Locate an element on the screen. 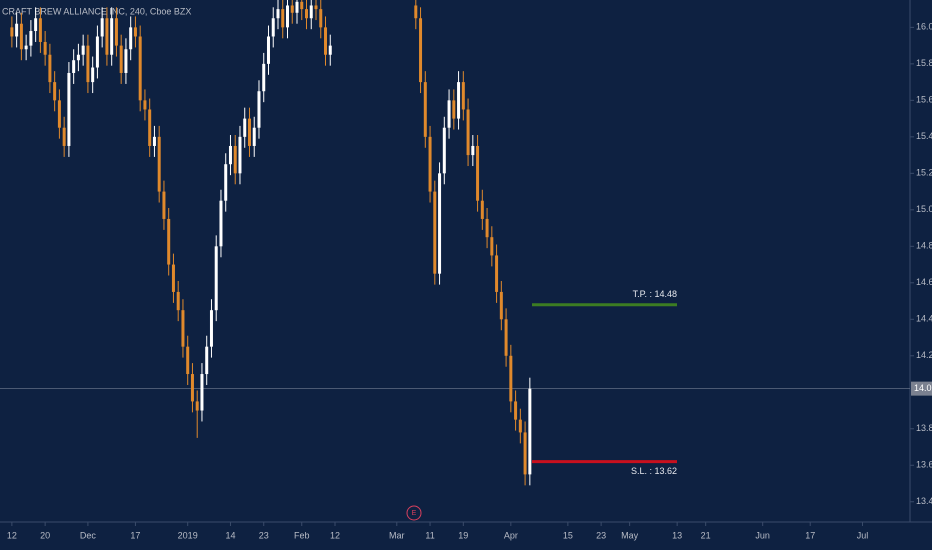  y-tick-label: 14.20 is located at coordinates (924, 355).